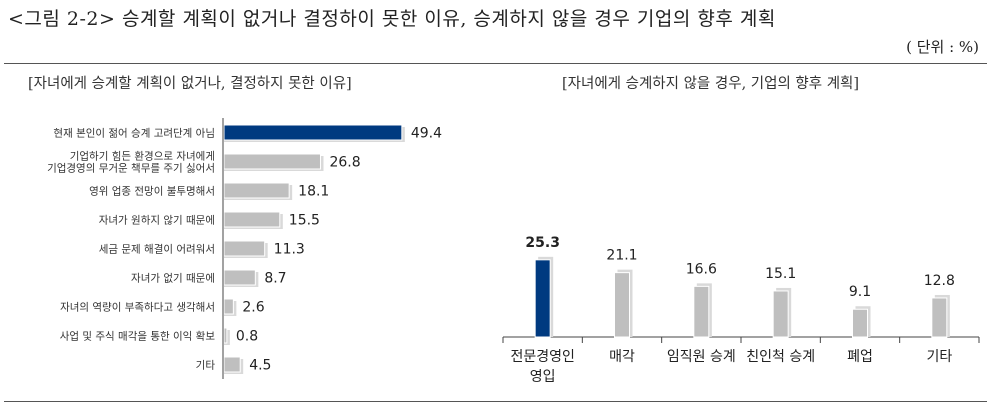 This screenshot has width=991, height=415. I want to click on category-label: 매각, so click(622, 357).